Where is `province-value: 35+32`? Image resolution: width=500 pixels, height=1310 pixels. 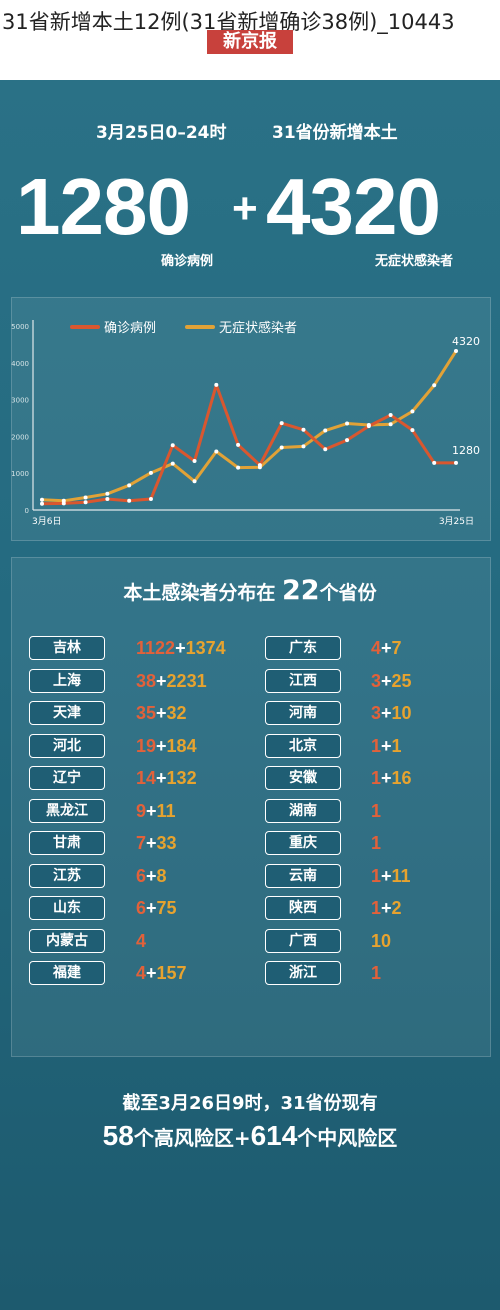
province-value: 35+32 is located at coordinates (161, 713).